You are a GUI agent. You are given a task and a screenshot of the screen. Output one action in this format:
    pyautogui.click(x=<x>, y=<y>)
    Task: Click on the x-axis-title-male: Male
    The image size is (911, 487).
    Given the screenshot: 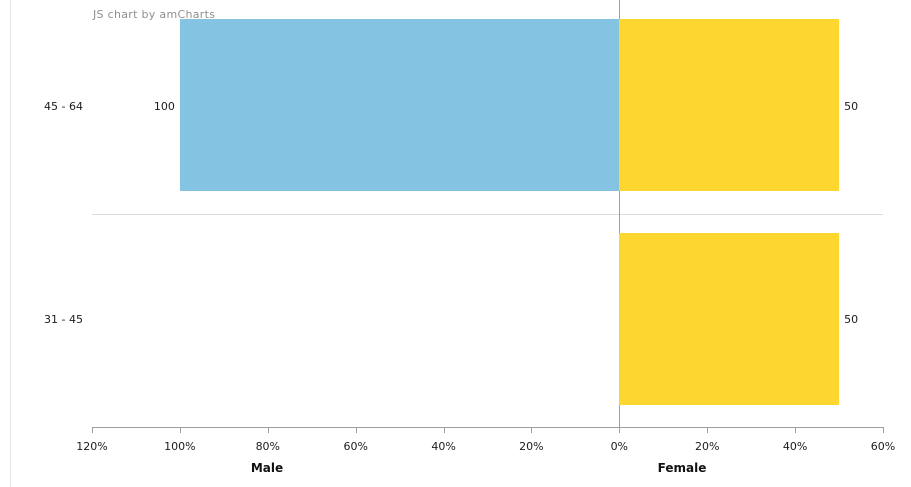 What is the action you would take?
    pyautogui.click(x=267, y=468)
    